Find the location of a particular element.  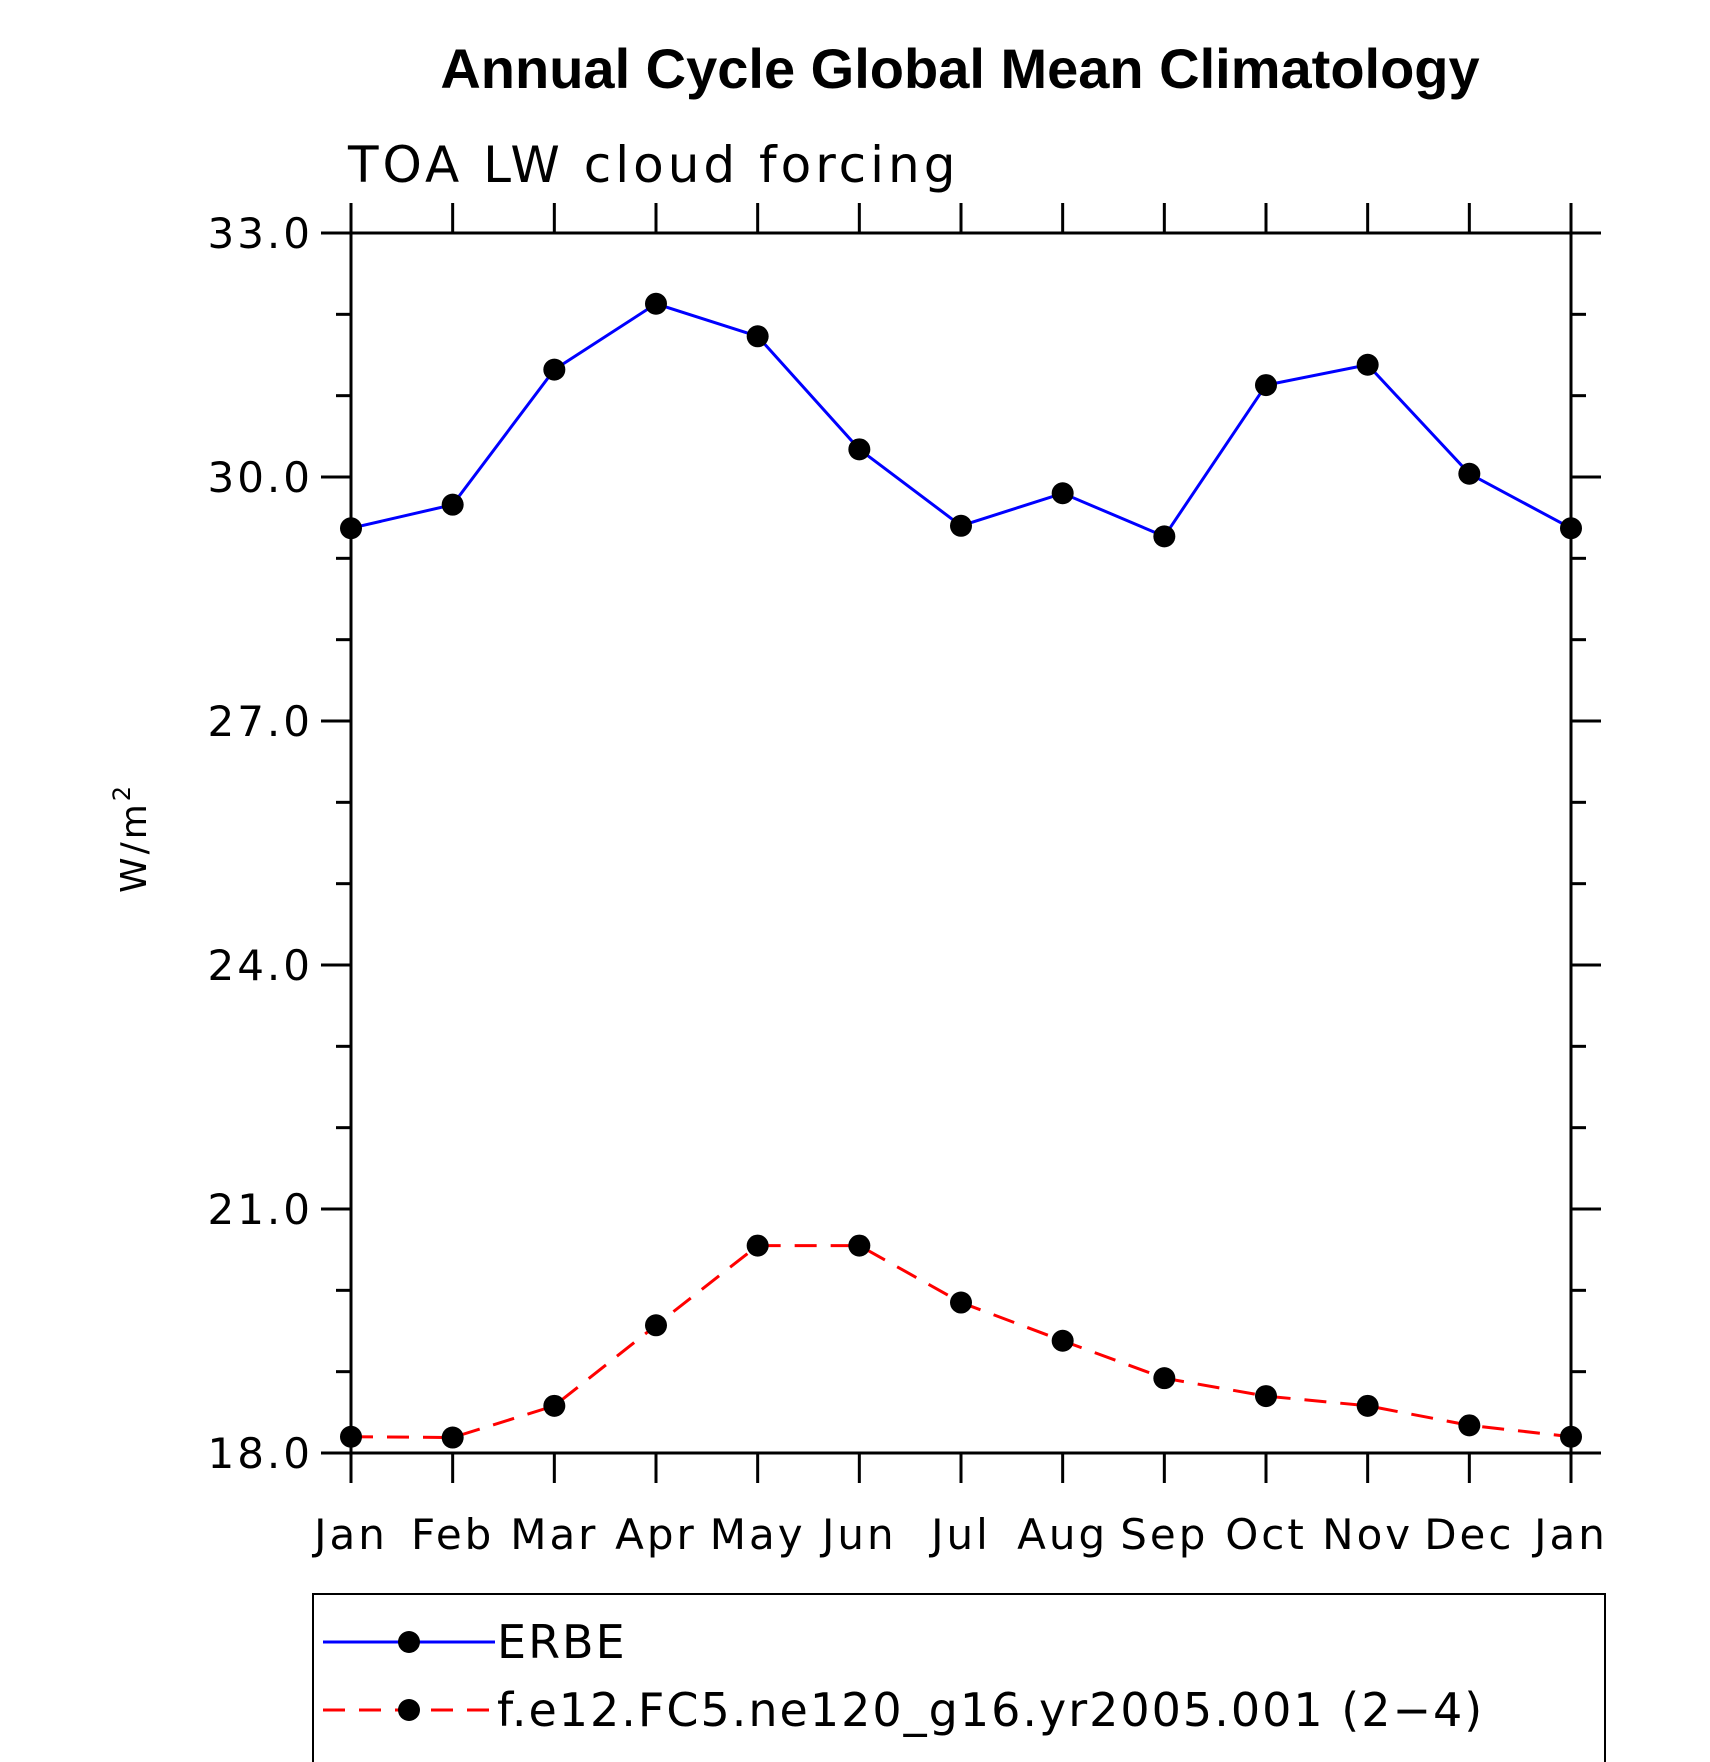

x-tick-label: May is located at coordinates (758, 1534).